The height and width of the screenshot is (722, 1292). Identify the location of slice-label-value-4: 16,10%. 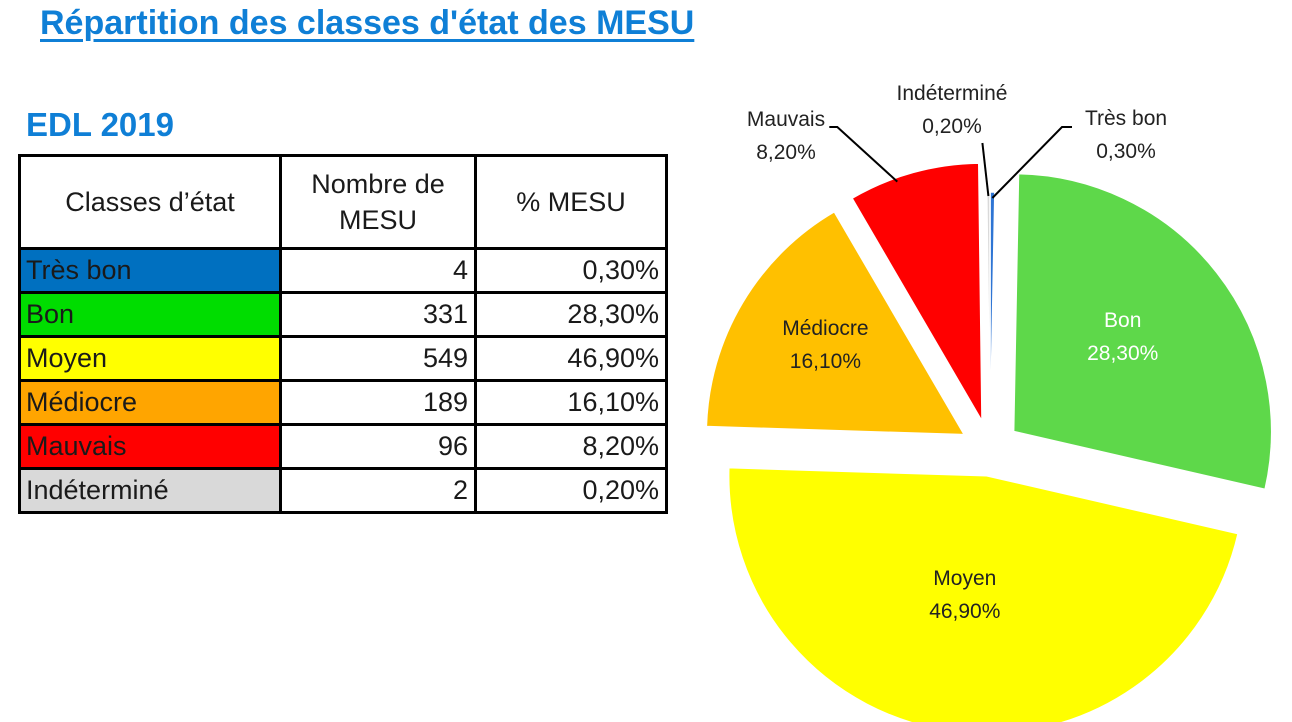
(825, 361).